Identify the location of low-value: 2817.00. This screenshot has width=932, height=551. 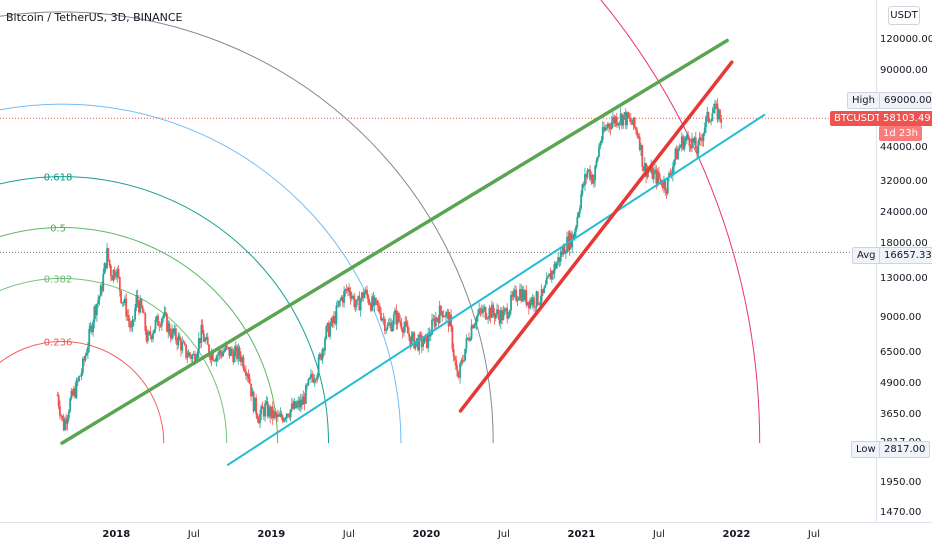
(905, 449).